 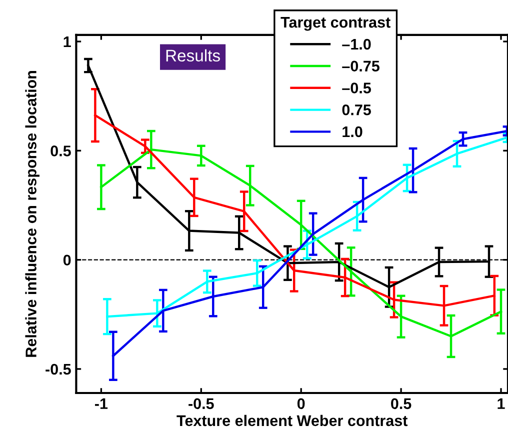 What do you see at coordinates (361, 66) in the screenshot?
I see `legend-label: –0.75` at bounding box center [361, 66].